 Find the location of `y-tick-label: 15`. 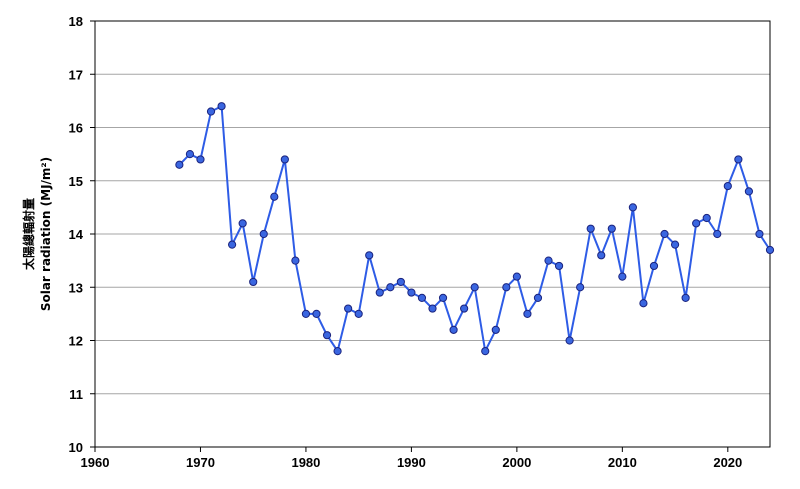

y-tick-label: 15 is located at coordinates (76, 181).